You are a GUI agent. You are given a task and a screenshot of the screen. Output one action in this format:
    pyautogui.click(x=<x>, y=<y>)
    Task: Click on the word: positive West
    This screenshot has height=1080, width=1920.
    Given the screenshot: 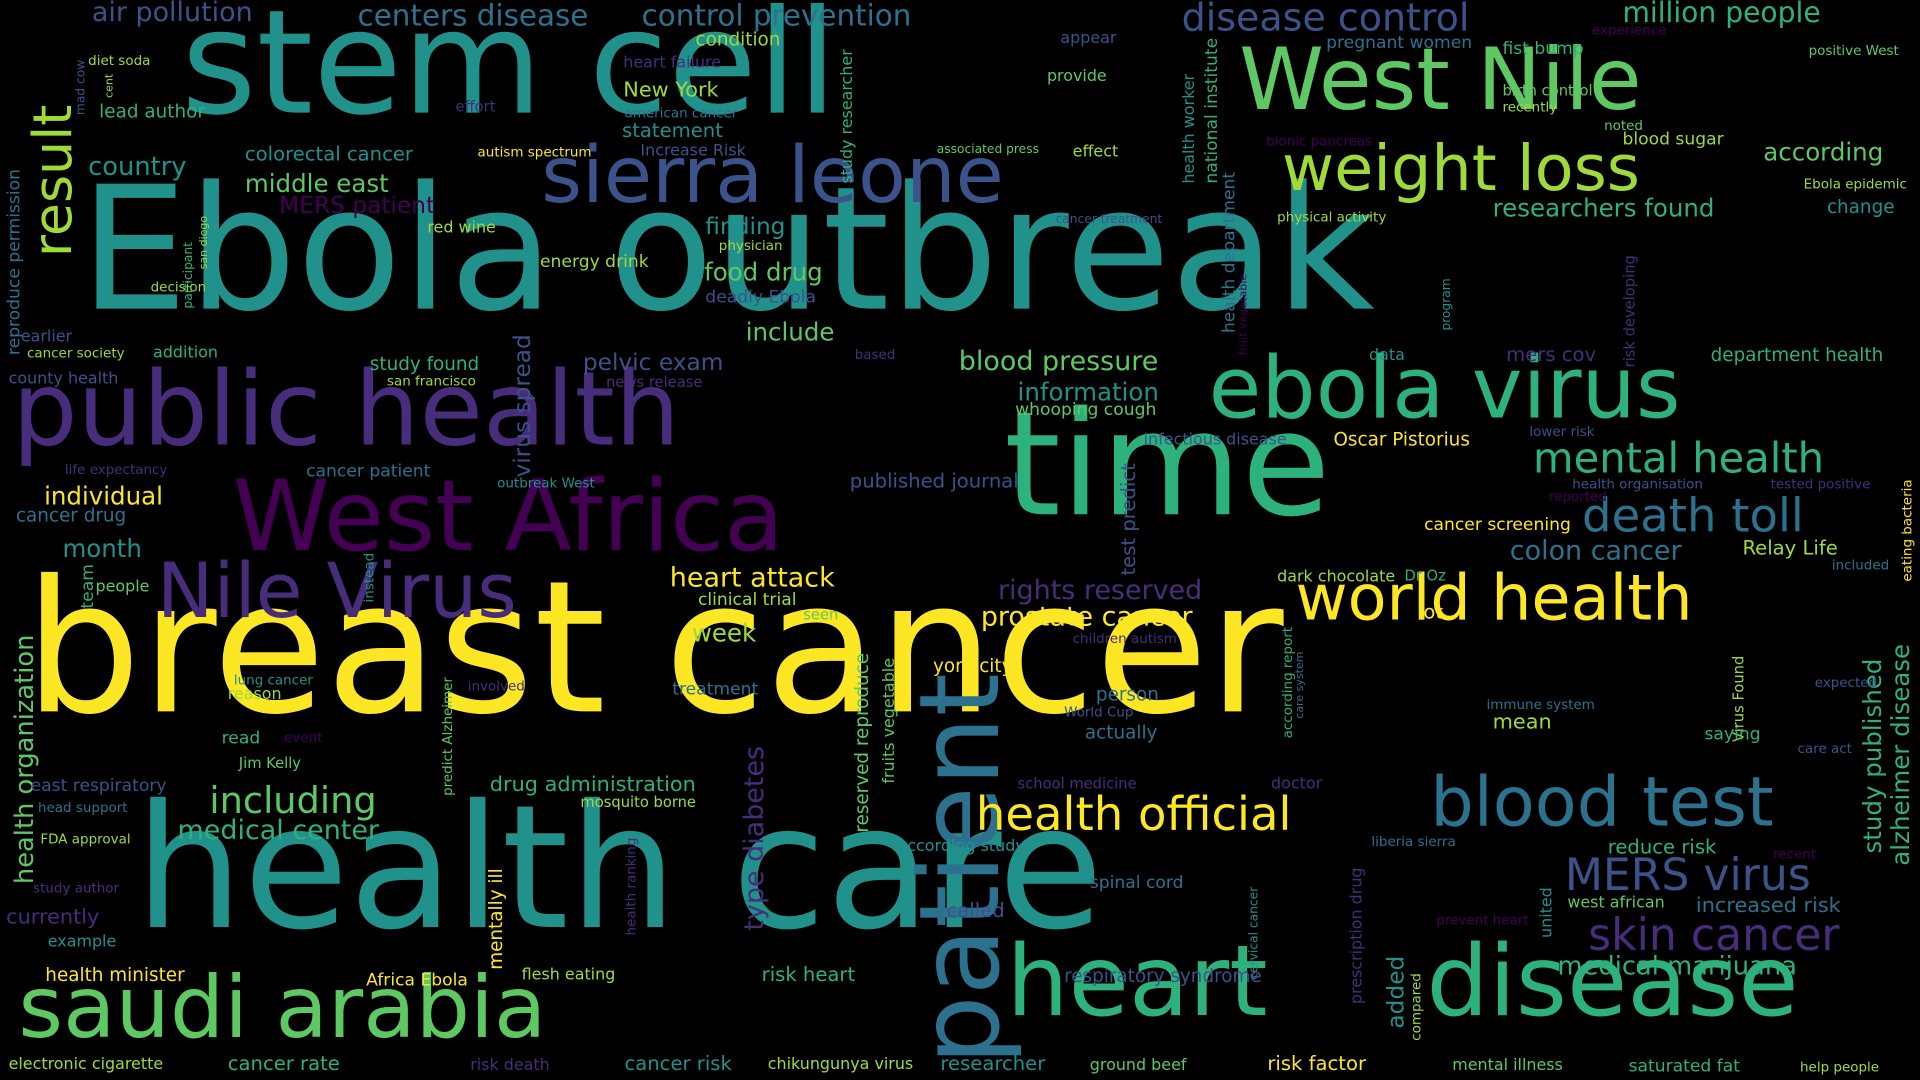 What is the action you would take?
    pyautogui.click(x=1853, y=50)
    